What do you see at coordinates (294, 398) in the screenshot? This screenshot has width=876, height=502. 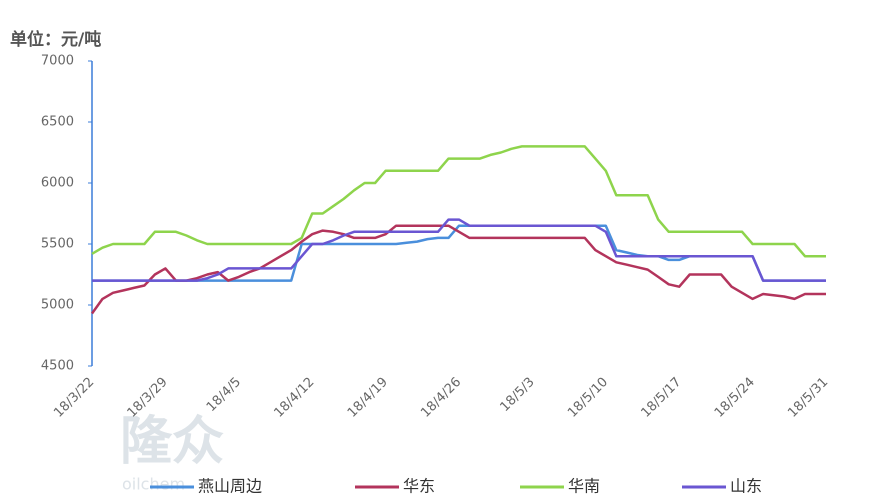 I see `x-tick-label: 18/4/12` at bounding box center [294, 398].